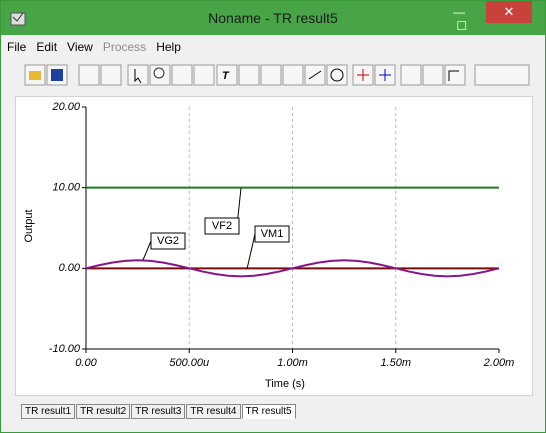 The height and width of the screenshot is (433, 546). What do you see at coordinates (65, 107) in the screenshot?
I see `y-tick-label: 20.00` at bounding box center [65, 107].